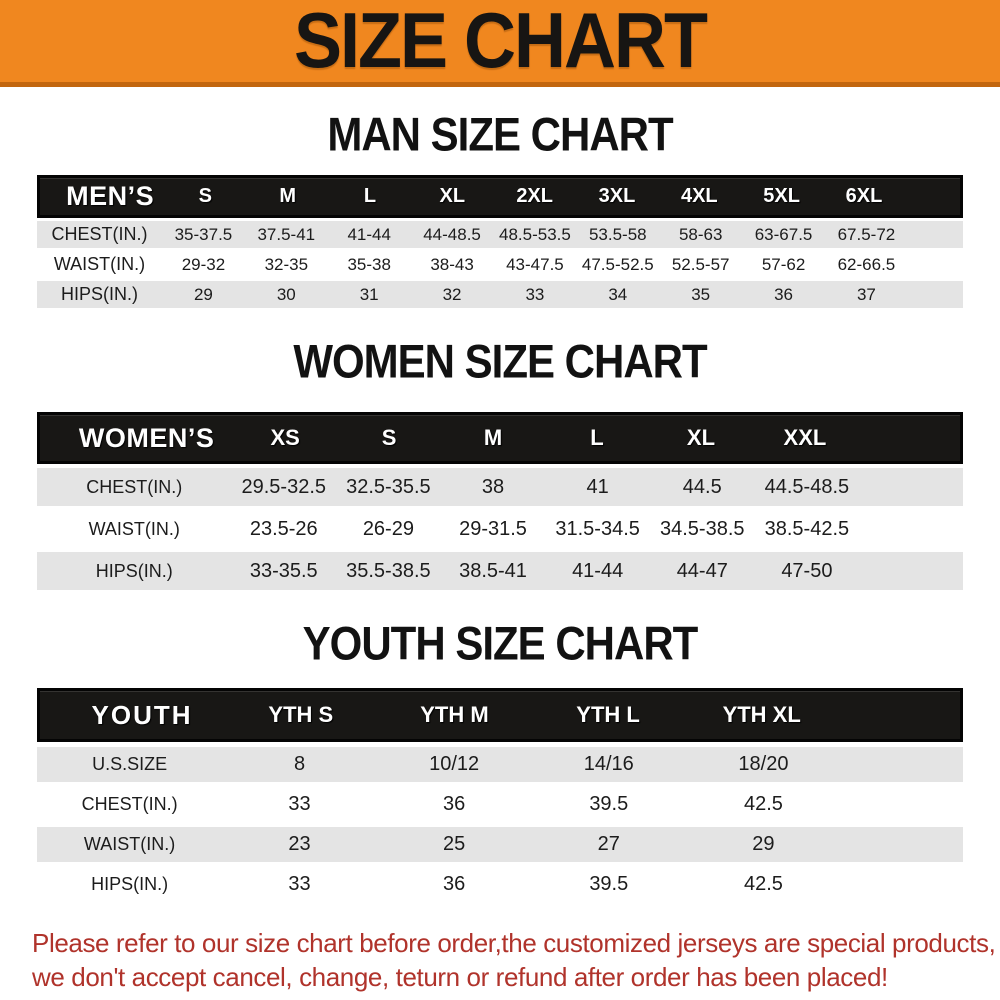 The width and height of the screenshot is (1000, 1000). I want to click on size-cell: 47.5-52.5, so click(617, 264).